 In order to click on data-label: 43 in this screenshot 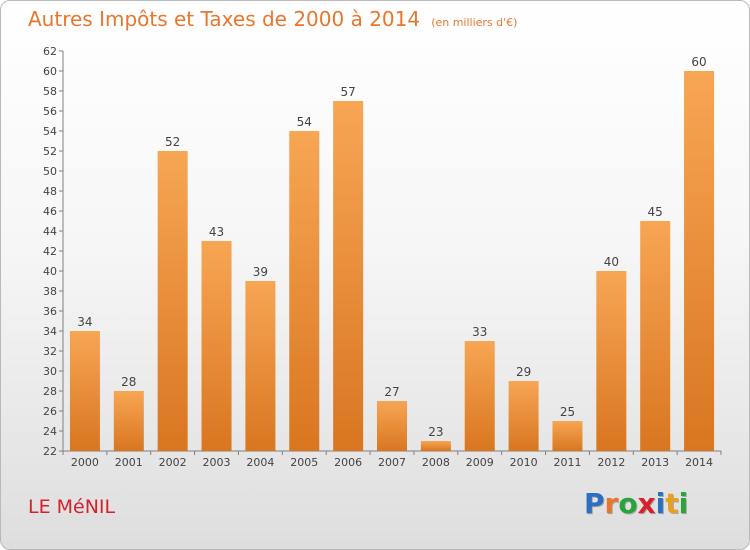, I will do `click(216, 232)`.